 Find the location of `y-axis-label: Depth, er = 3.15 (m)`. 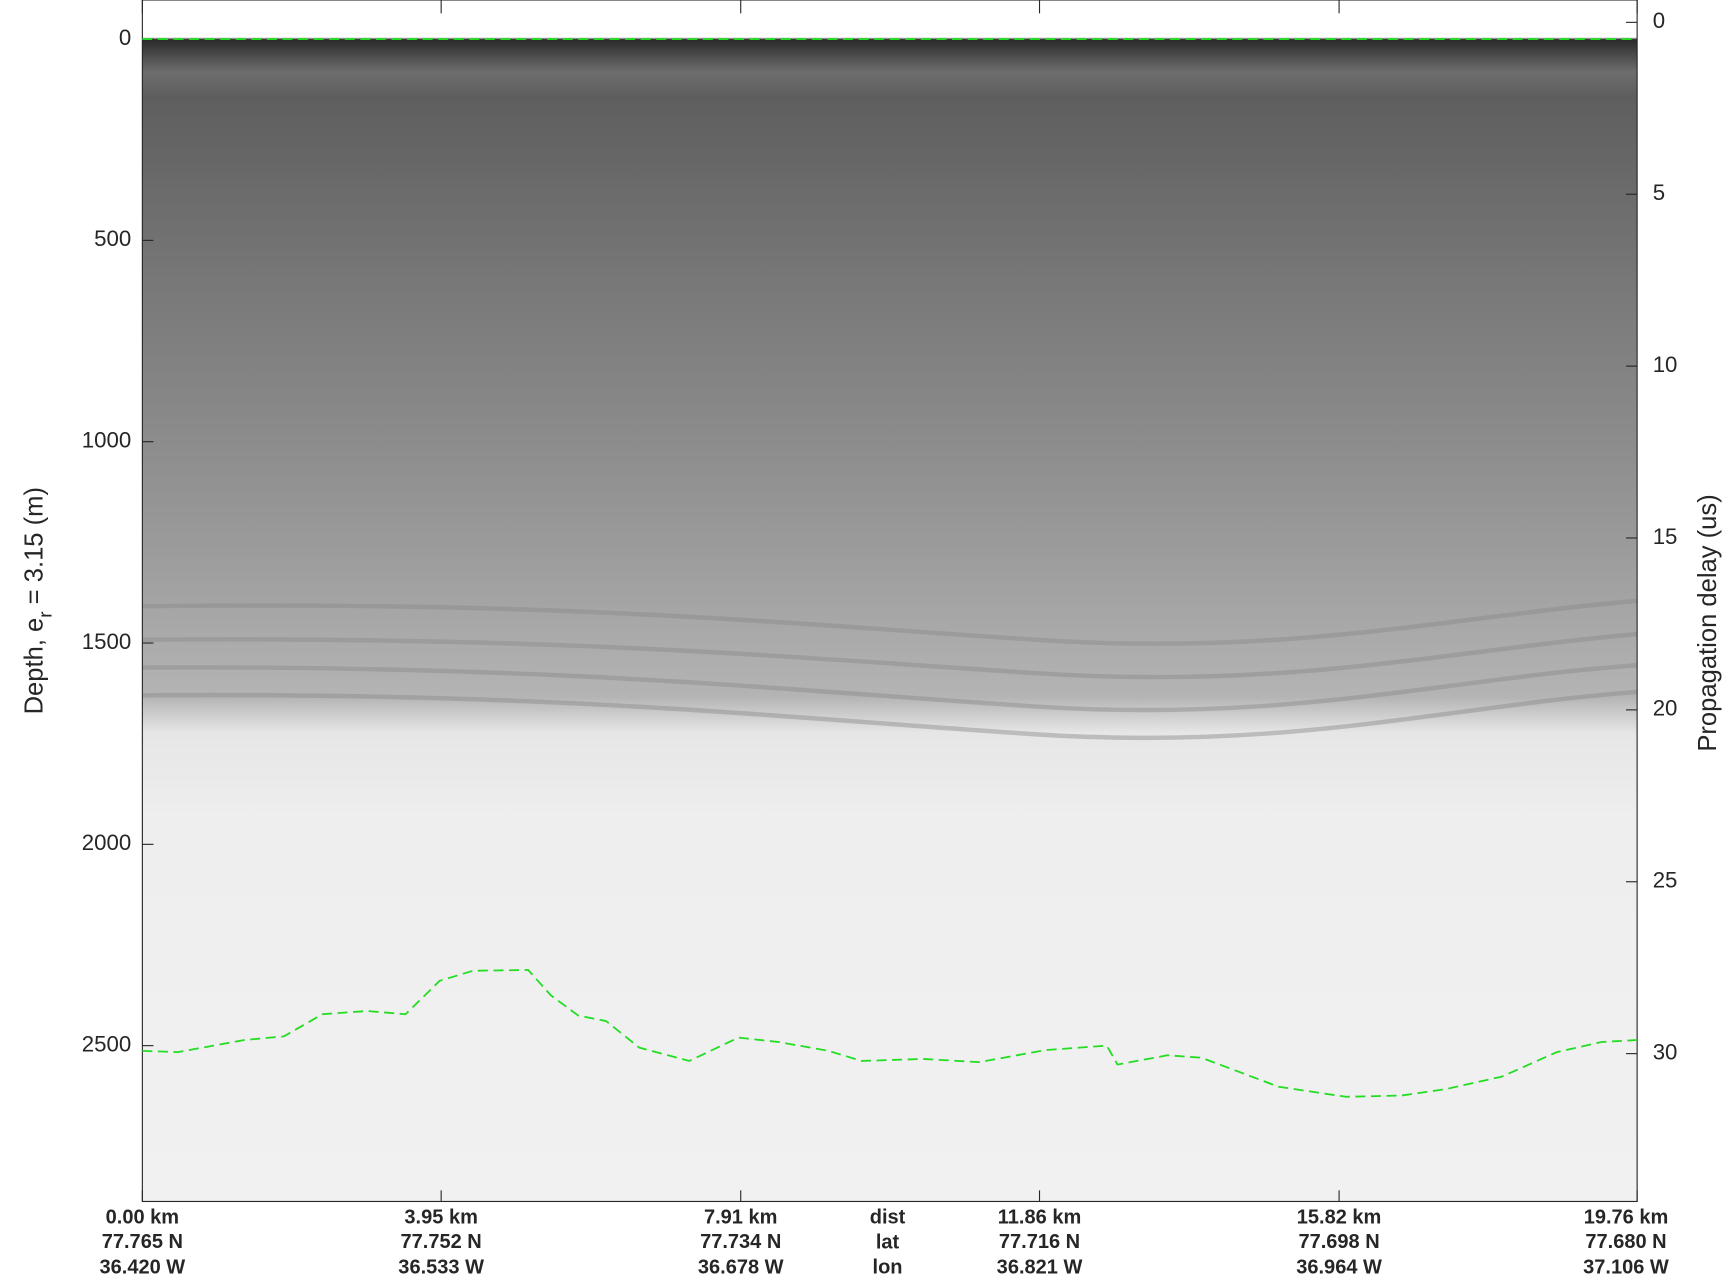

y-axis-label: Depth, er = 3.15 (m) is located at coordinates (38, 600).